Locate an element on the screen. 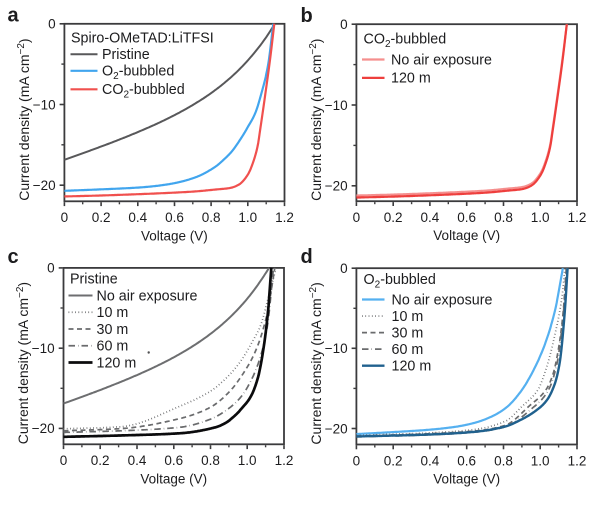 This screenshot has width=600, height=506. svg-text: Spiro-OMeTAD:LiTFSI is located at coordinates (142, 38).